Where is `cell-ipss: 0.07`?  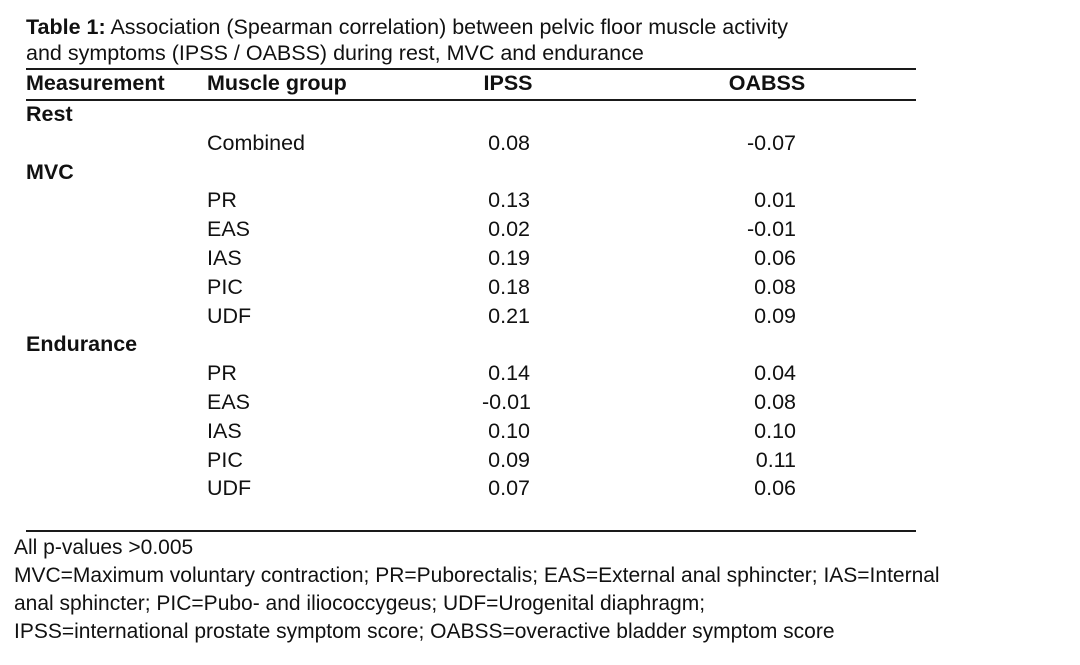
cell-ipss: 0.07 is located at coordinates (509, 488).